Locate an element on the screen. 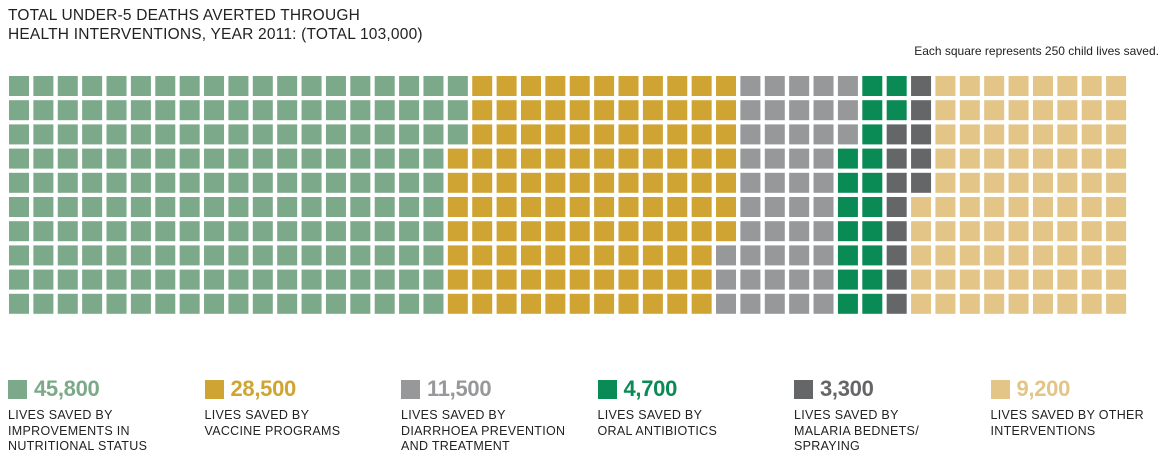  legend-label: LIVES SAVED BY VACCINE PROGRAMS is located at coordinates (300, 423).